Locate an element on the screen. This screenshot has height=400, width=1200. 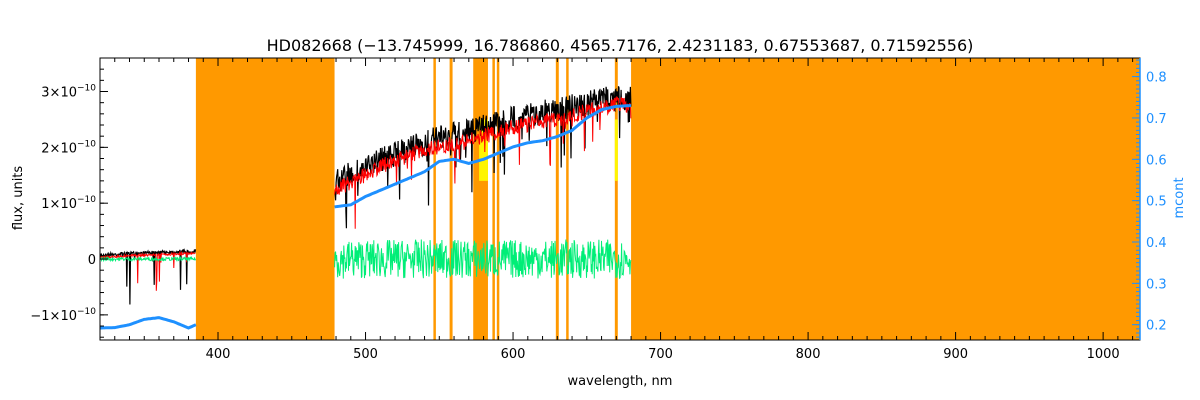
y-tick-label: 0 is located at coordinates (92, 260).